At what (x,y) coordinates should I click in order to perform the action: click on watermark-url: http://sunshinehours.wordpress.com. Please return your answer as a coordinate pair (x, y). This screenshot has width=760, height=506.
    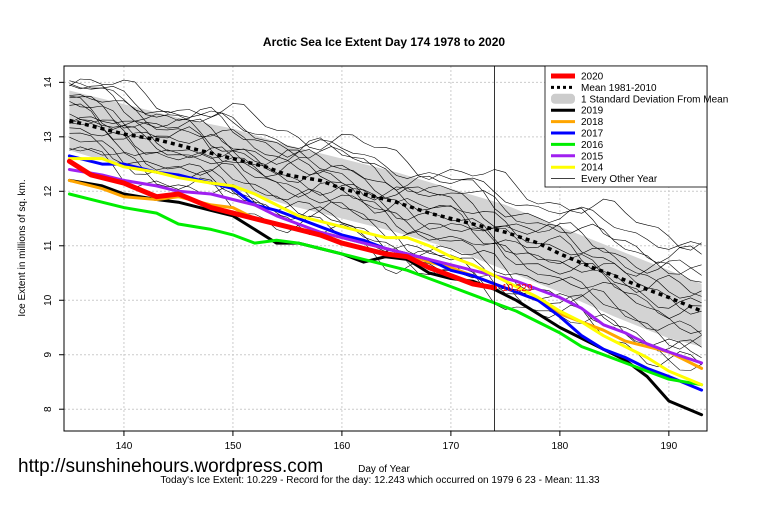
    Looking at the image, I should click on (171, 466).